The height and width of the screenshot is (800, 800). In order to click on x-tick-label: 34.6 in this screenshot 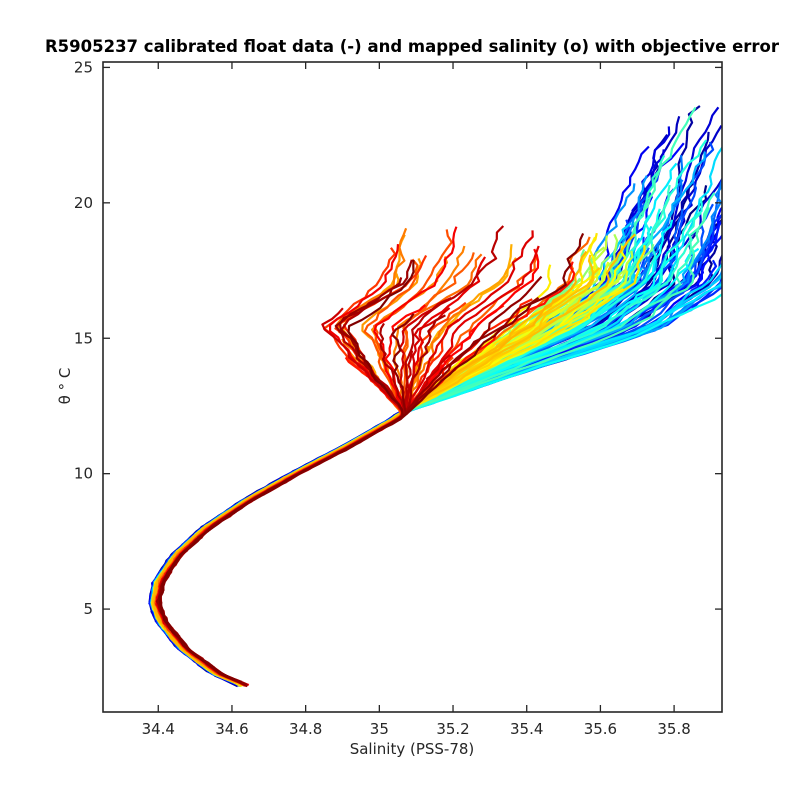, I will do `click(231, 729)`.